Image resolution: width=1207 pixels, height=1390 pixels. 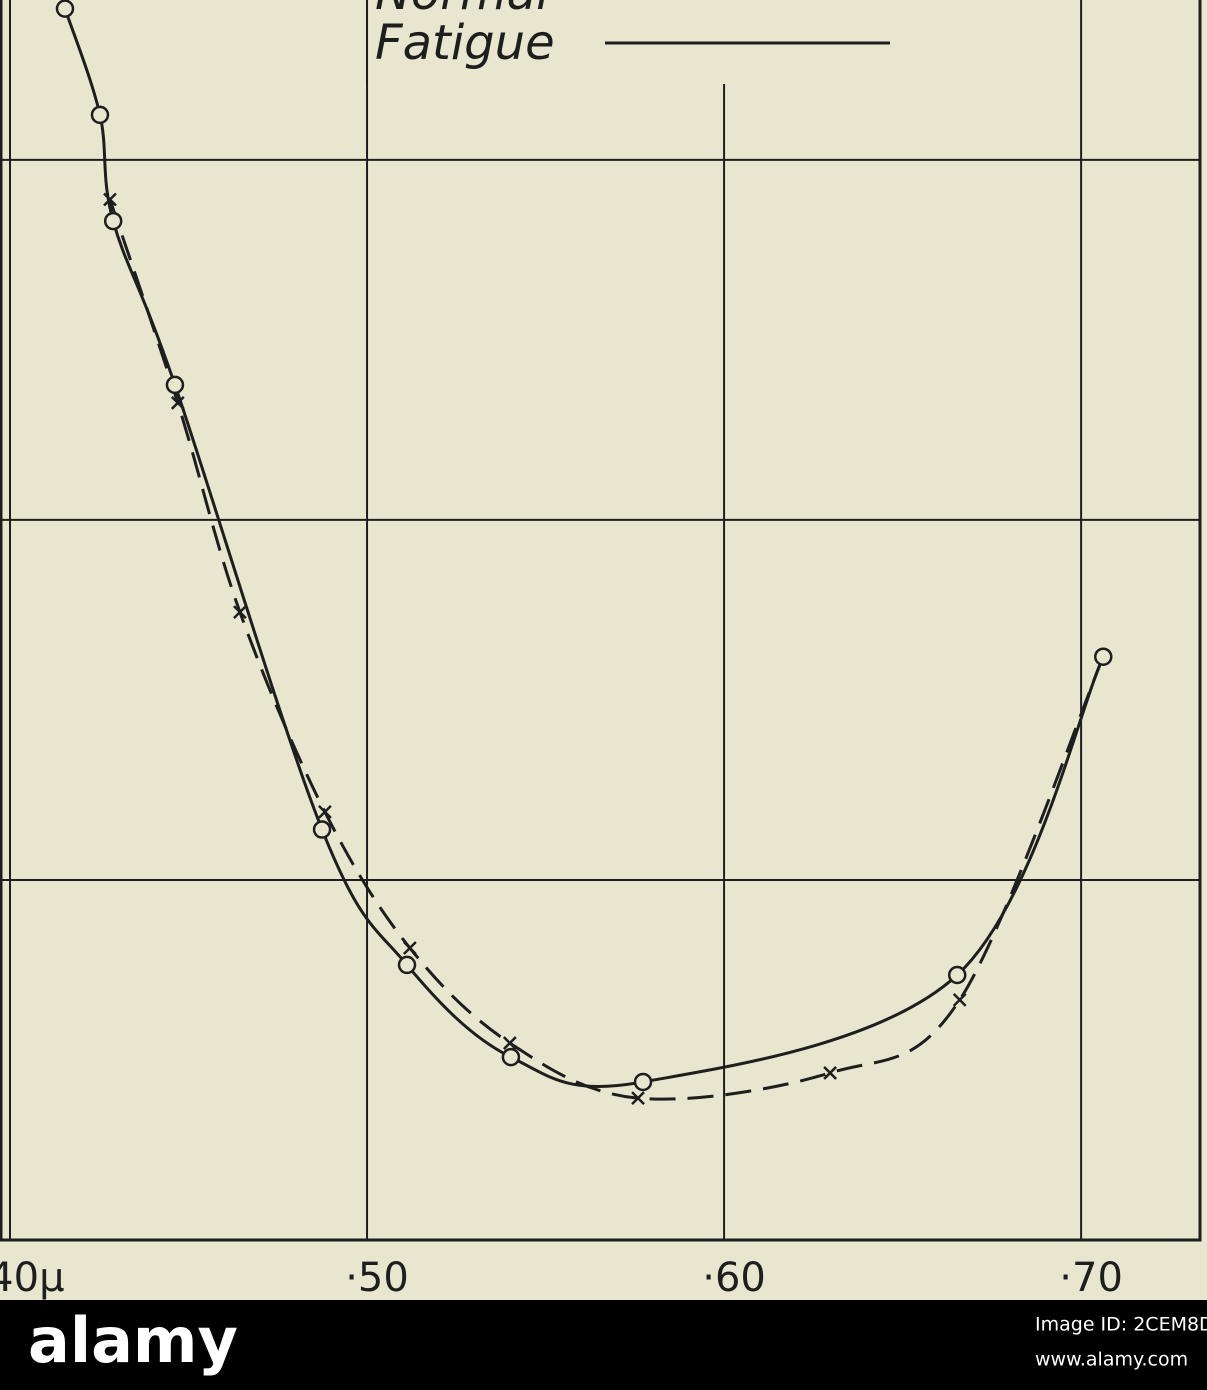 I want to click on x-tick-label: ·60, so click(x=734, y=1278).